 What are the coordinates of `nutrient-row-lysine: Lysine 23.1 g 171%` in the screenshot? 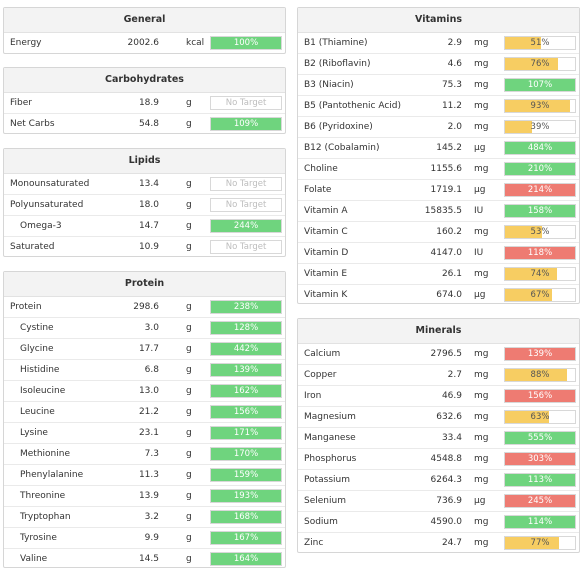 It's located at (144, 433).